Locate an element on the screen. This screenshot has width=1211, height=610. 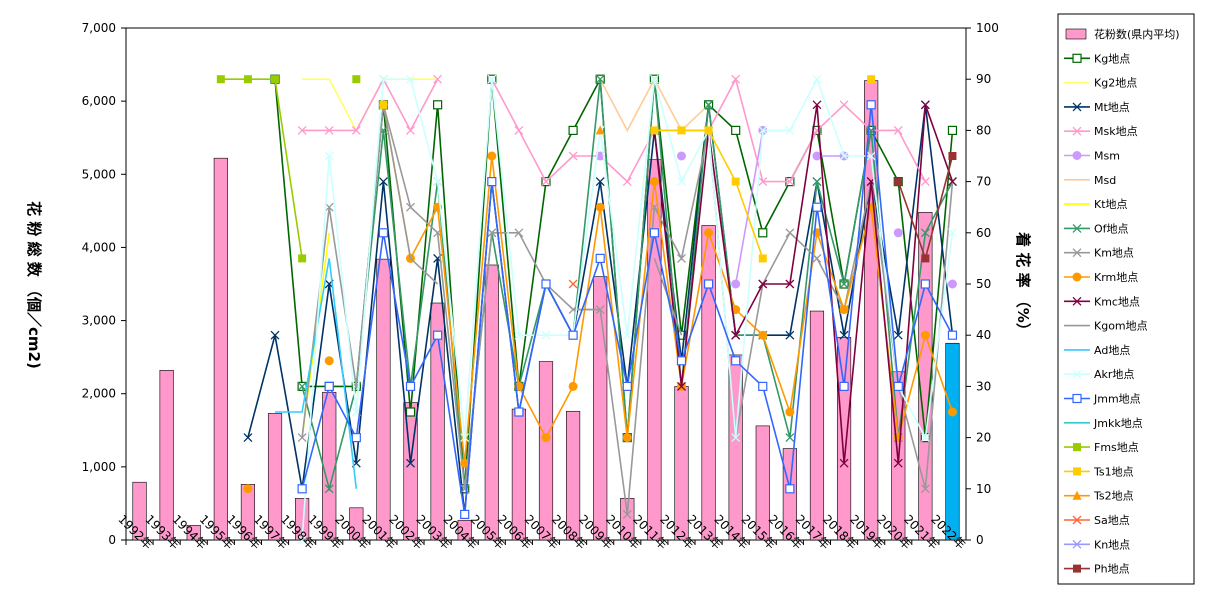
right-tick-label: 10 is located at coordinates (983, 489).